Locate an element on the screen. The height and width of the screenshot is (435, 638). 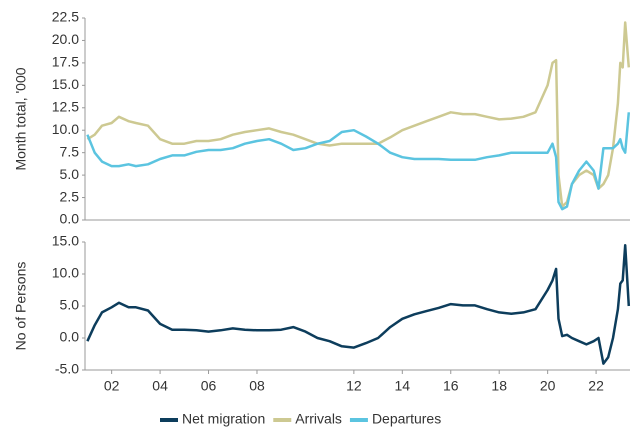
x-tick-label: 14 is located at coordinates (403, 386).